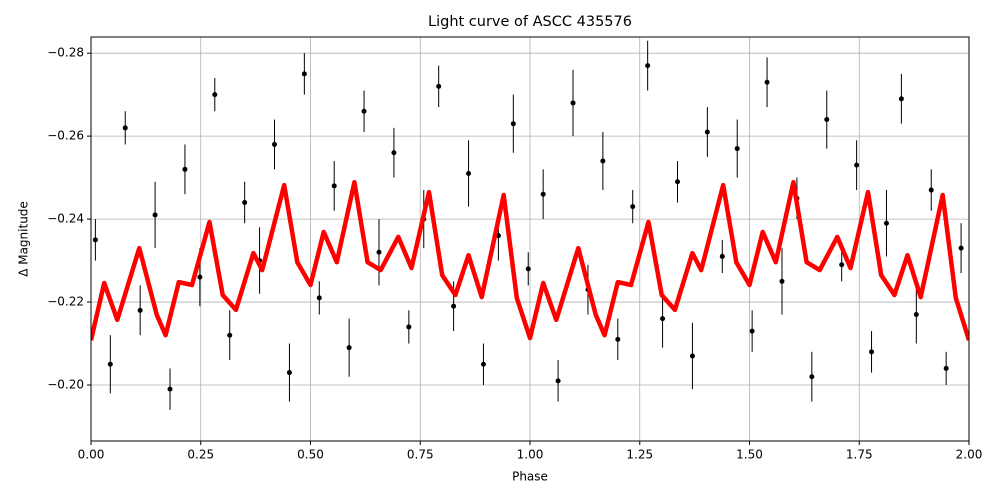  What do you see at coordinates (65, 302) in the screenshot?
I see `y-tick-label: −0.22` at bounding box center [65, 302].